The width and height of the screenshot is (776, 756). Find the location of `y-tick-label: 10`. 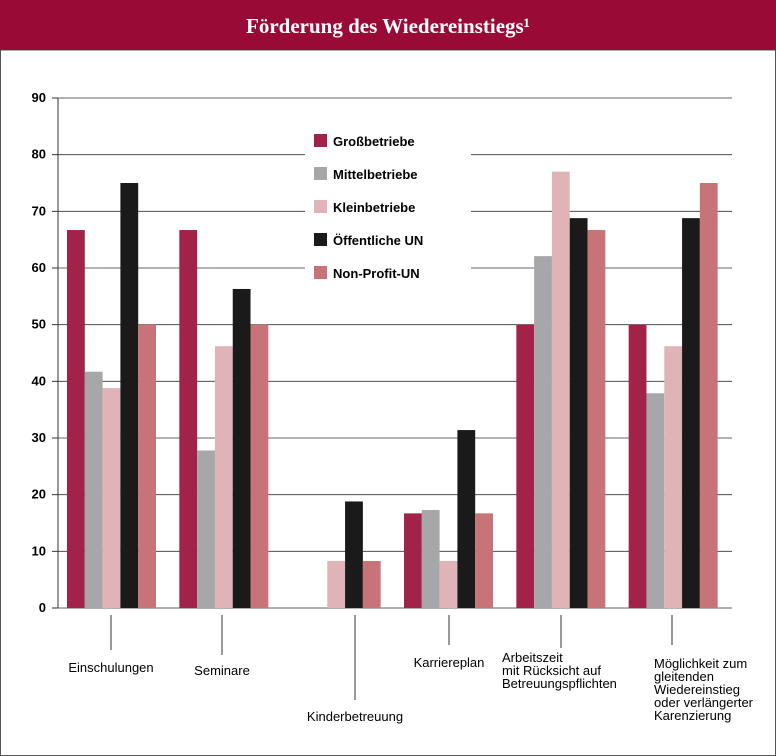

y-tick-label: 10 is located at coordinates (39, 550).